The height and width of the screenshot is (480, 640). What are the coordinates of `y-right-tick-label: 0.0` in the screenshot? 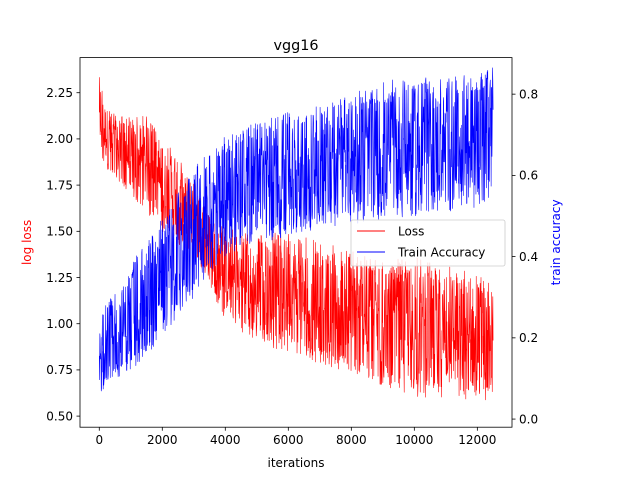 It's located at (528, 419).